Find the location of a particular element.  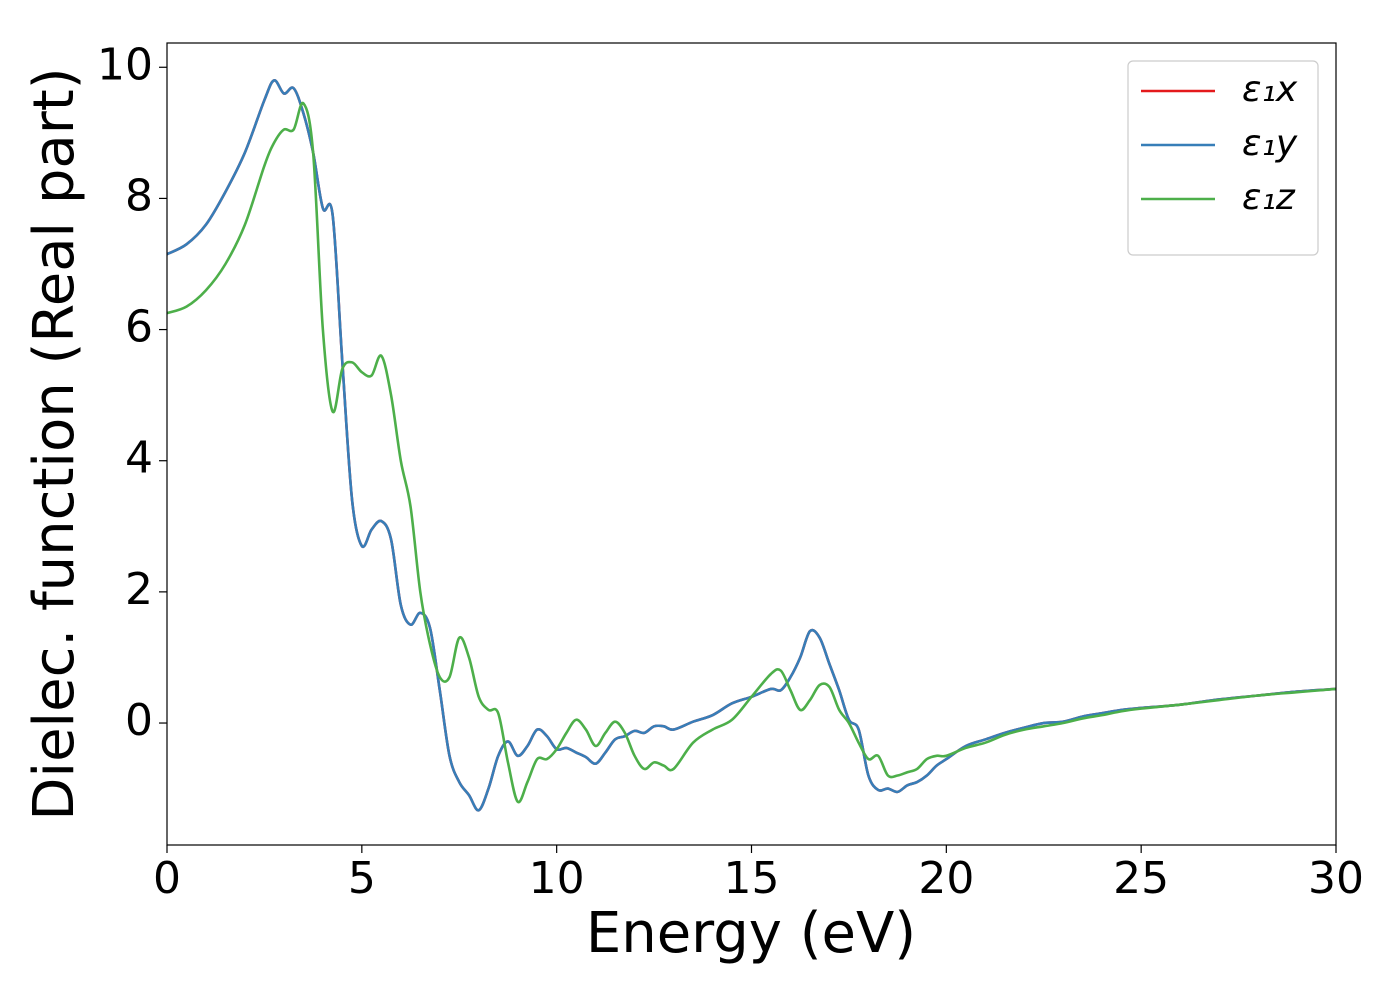

legend-label: ε₁x is located at coordinates (1270, 89).